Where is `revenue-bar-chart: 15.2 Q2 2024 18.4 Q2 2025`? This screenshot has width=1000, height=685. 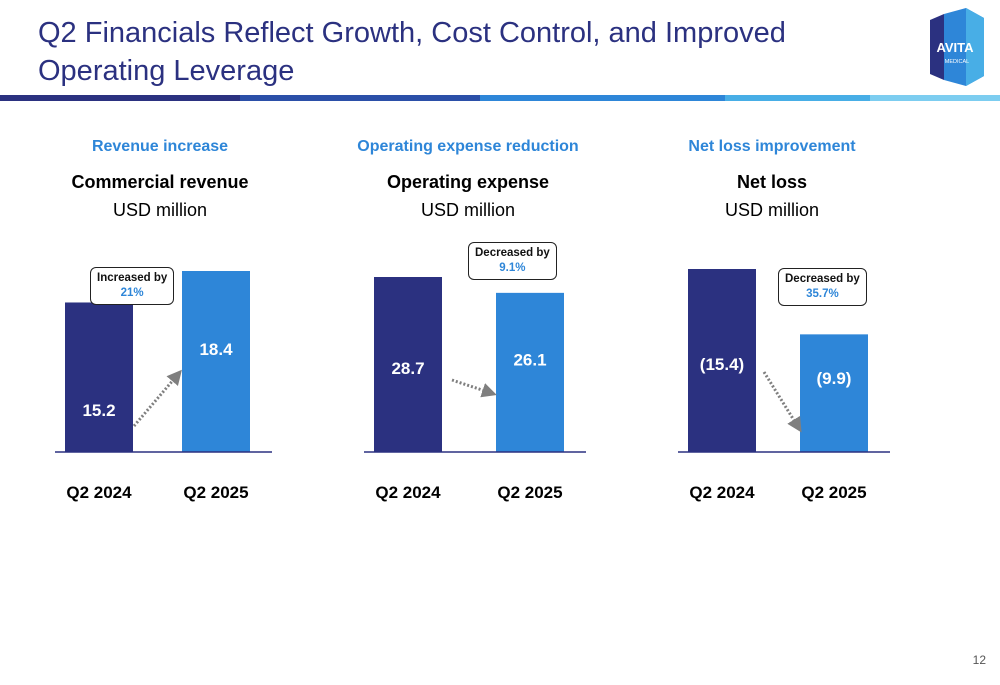 revenue-bar-chart: 15.2 Q2 2024 18.4 Q2 2025 is located at coordinates (163, 386).